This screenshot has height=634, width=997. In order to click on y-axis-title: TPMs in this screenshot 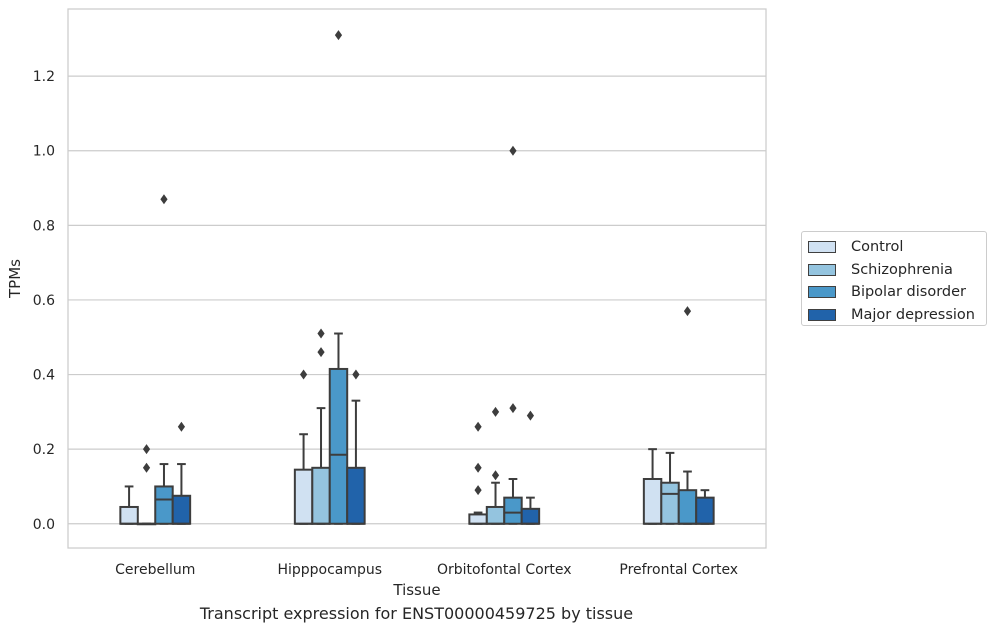, I will do `click(15, 279)`.